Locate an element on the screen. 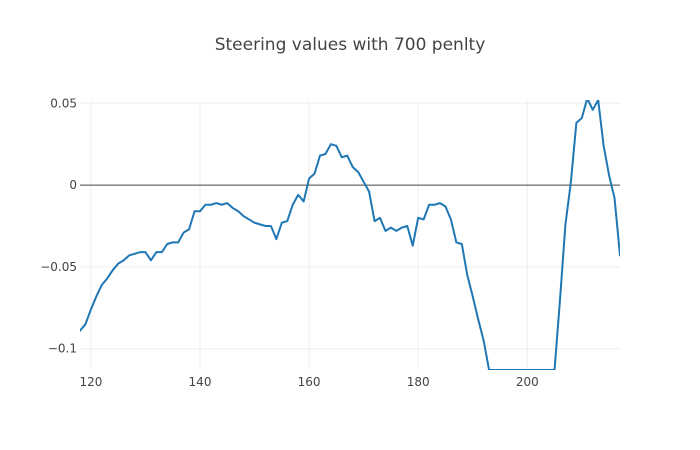 This screenshot has height=450, width=700. x-tick-label: 120 is located at coordinates (90, 382).